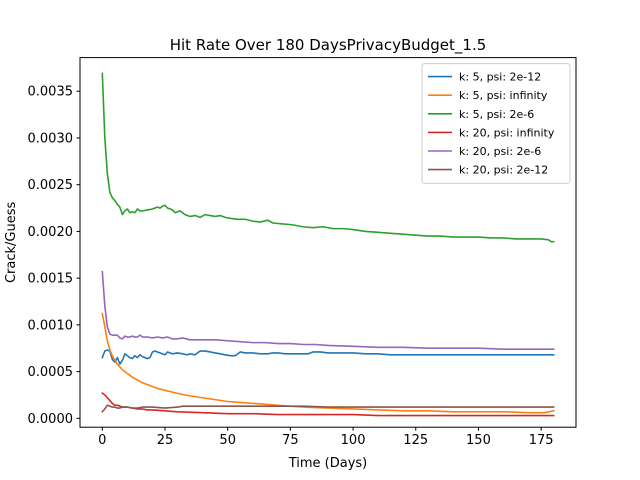  What do you see at coordinates (51, 279) in the screenshot?
I see `y-tick-label: 0.0015` at bounding box center [51, 279].